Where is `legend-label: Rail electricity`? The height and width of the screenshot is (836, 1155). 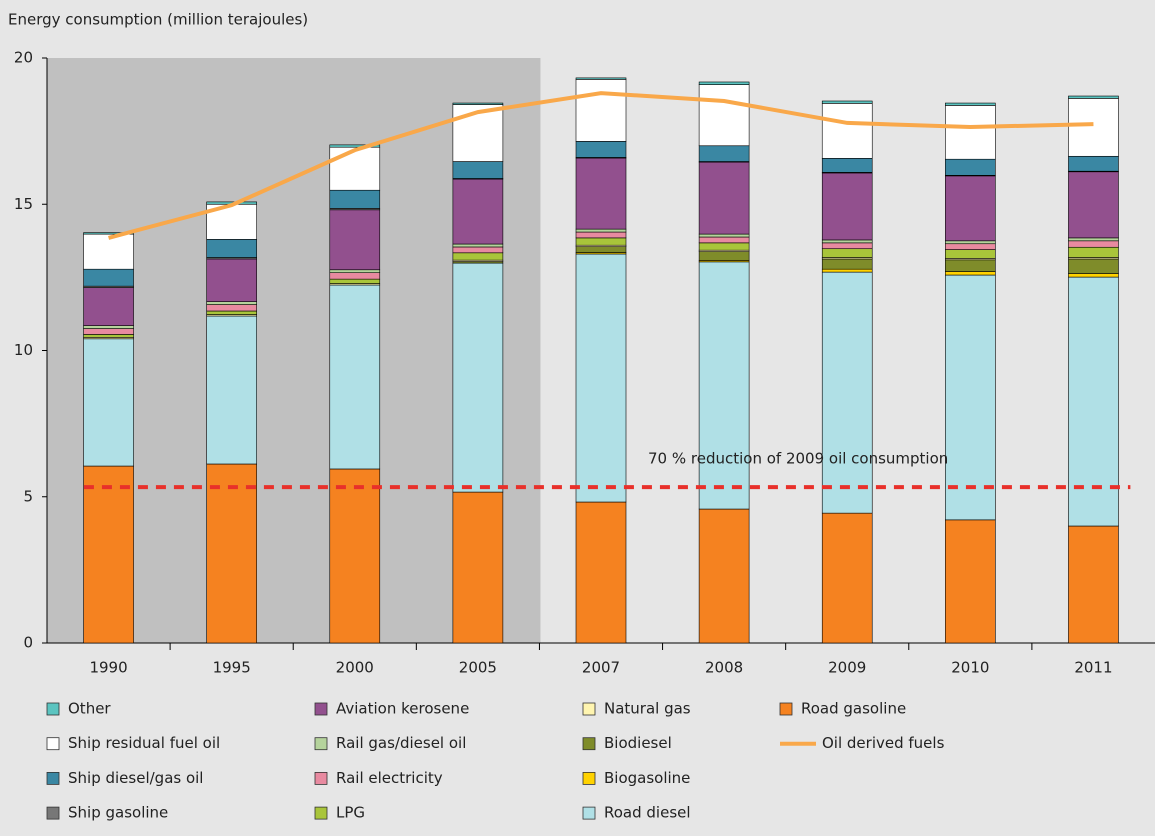 legend-label: Rail electricity is located at coordinates (389, 778).